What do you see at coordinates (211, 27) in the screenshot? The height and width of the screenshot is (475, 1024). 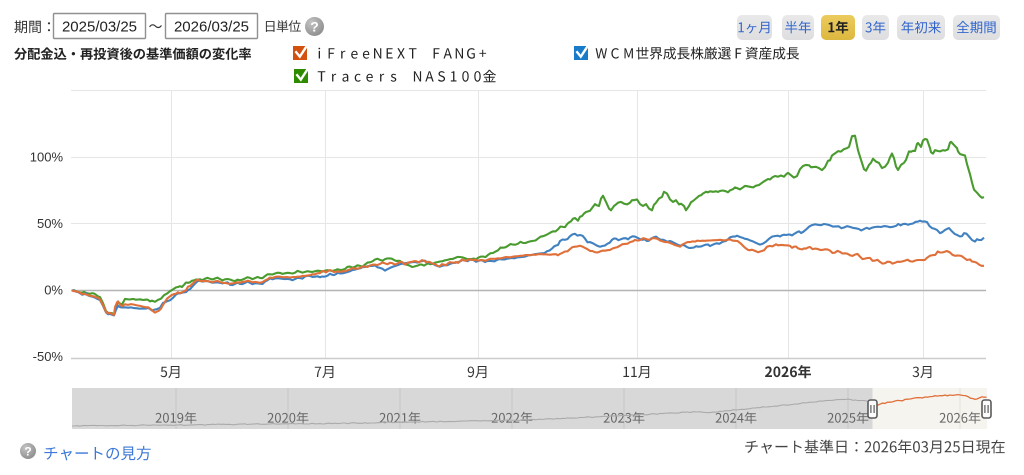 I see `svg-text: 2026/03/25` at bounding box center [211, 27].